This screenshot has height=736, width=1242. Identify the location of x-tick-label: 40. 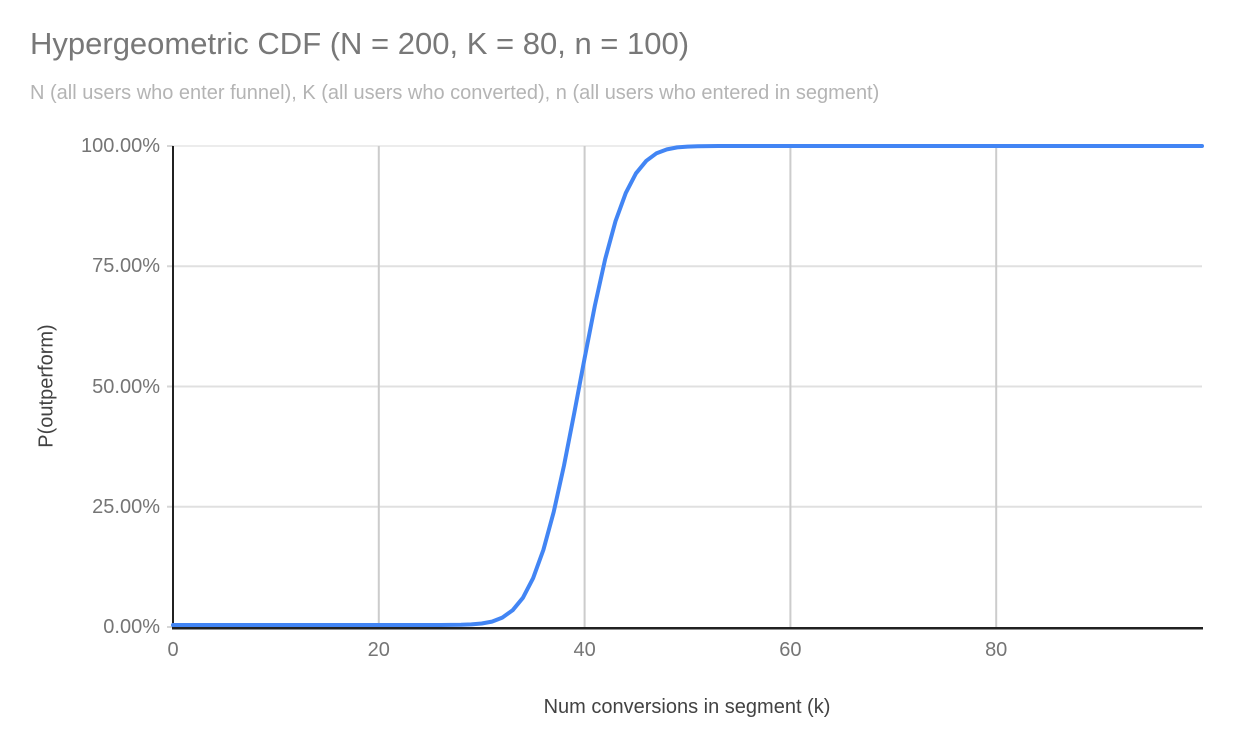
(584, 650).